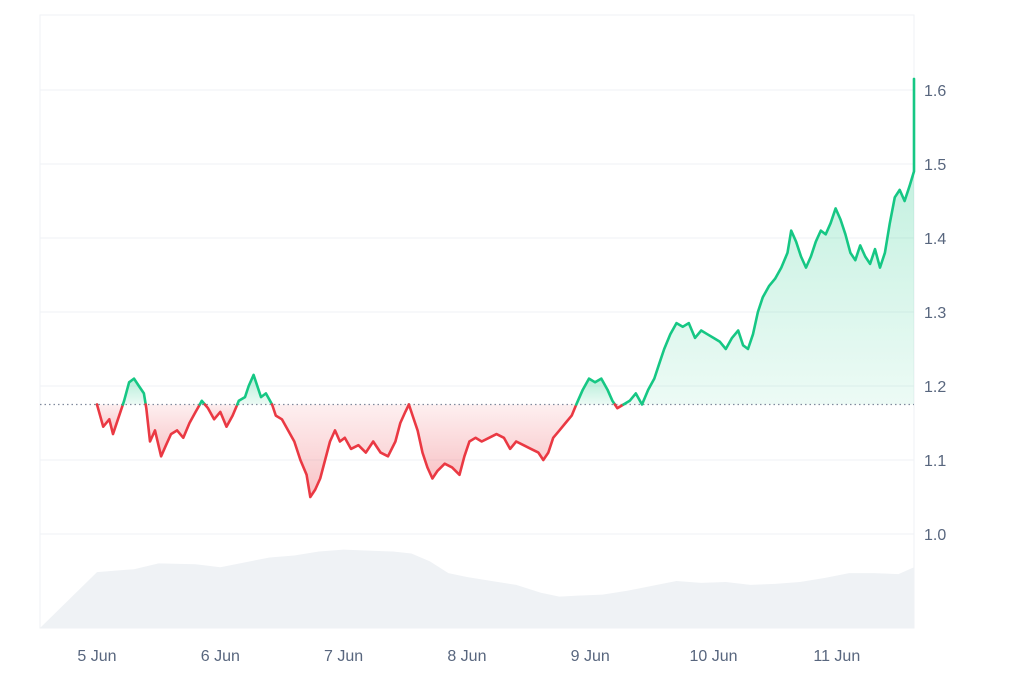 The image size is (1024, 683). I want to click on x-tick-label: 8 Jun, so click(466, 656).